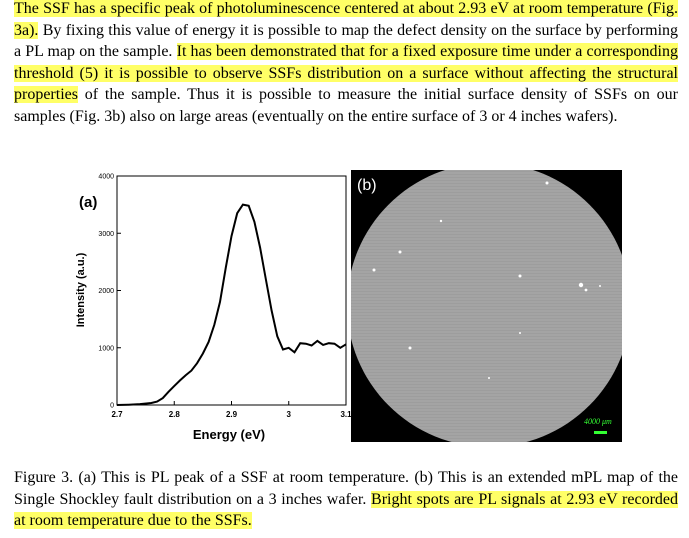 The width and height of the screenshot is (689, 538). Describe the element at coordinates (112, 406) in the screenshot. I see `y-tick-label: 0` at that location.